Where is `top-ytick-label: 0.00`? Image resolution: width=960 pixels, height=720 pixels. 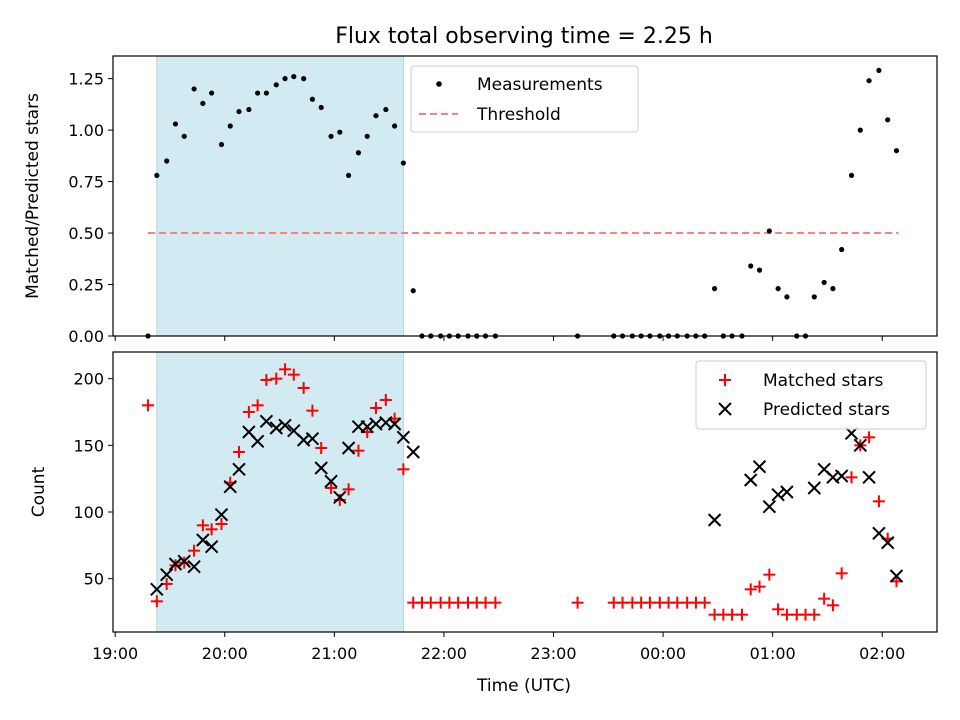 top-ytick-label: 0.00 is located at coordinates (86, 336).